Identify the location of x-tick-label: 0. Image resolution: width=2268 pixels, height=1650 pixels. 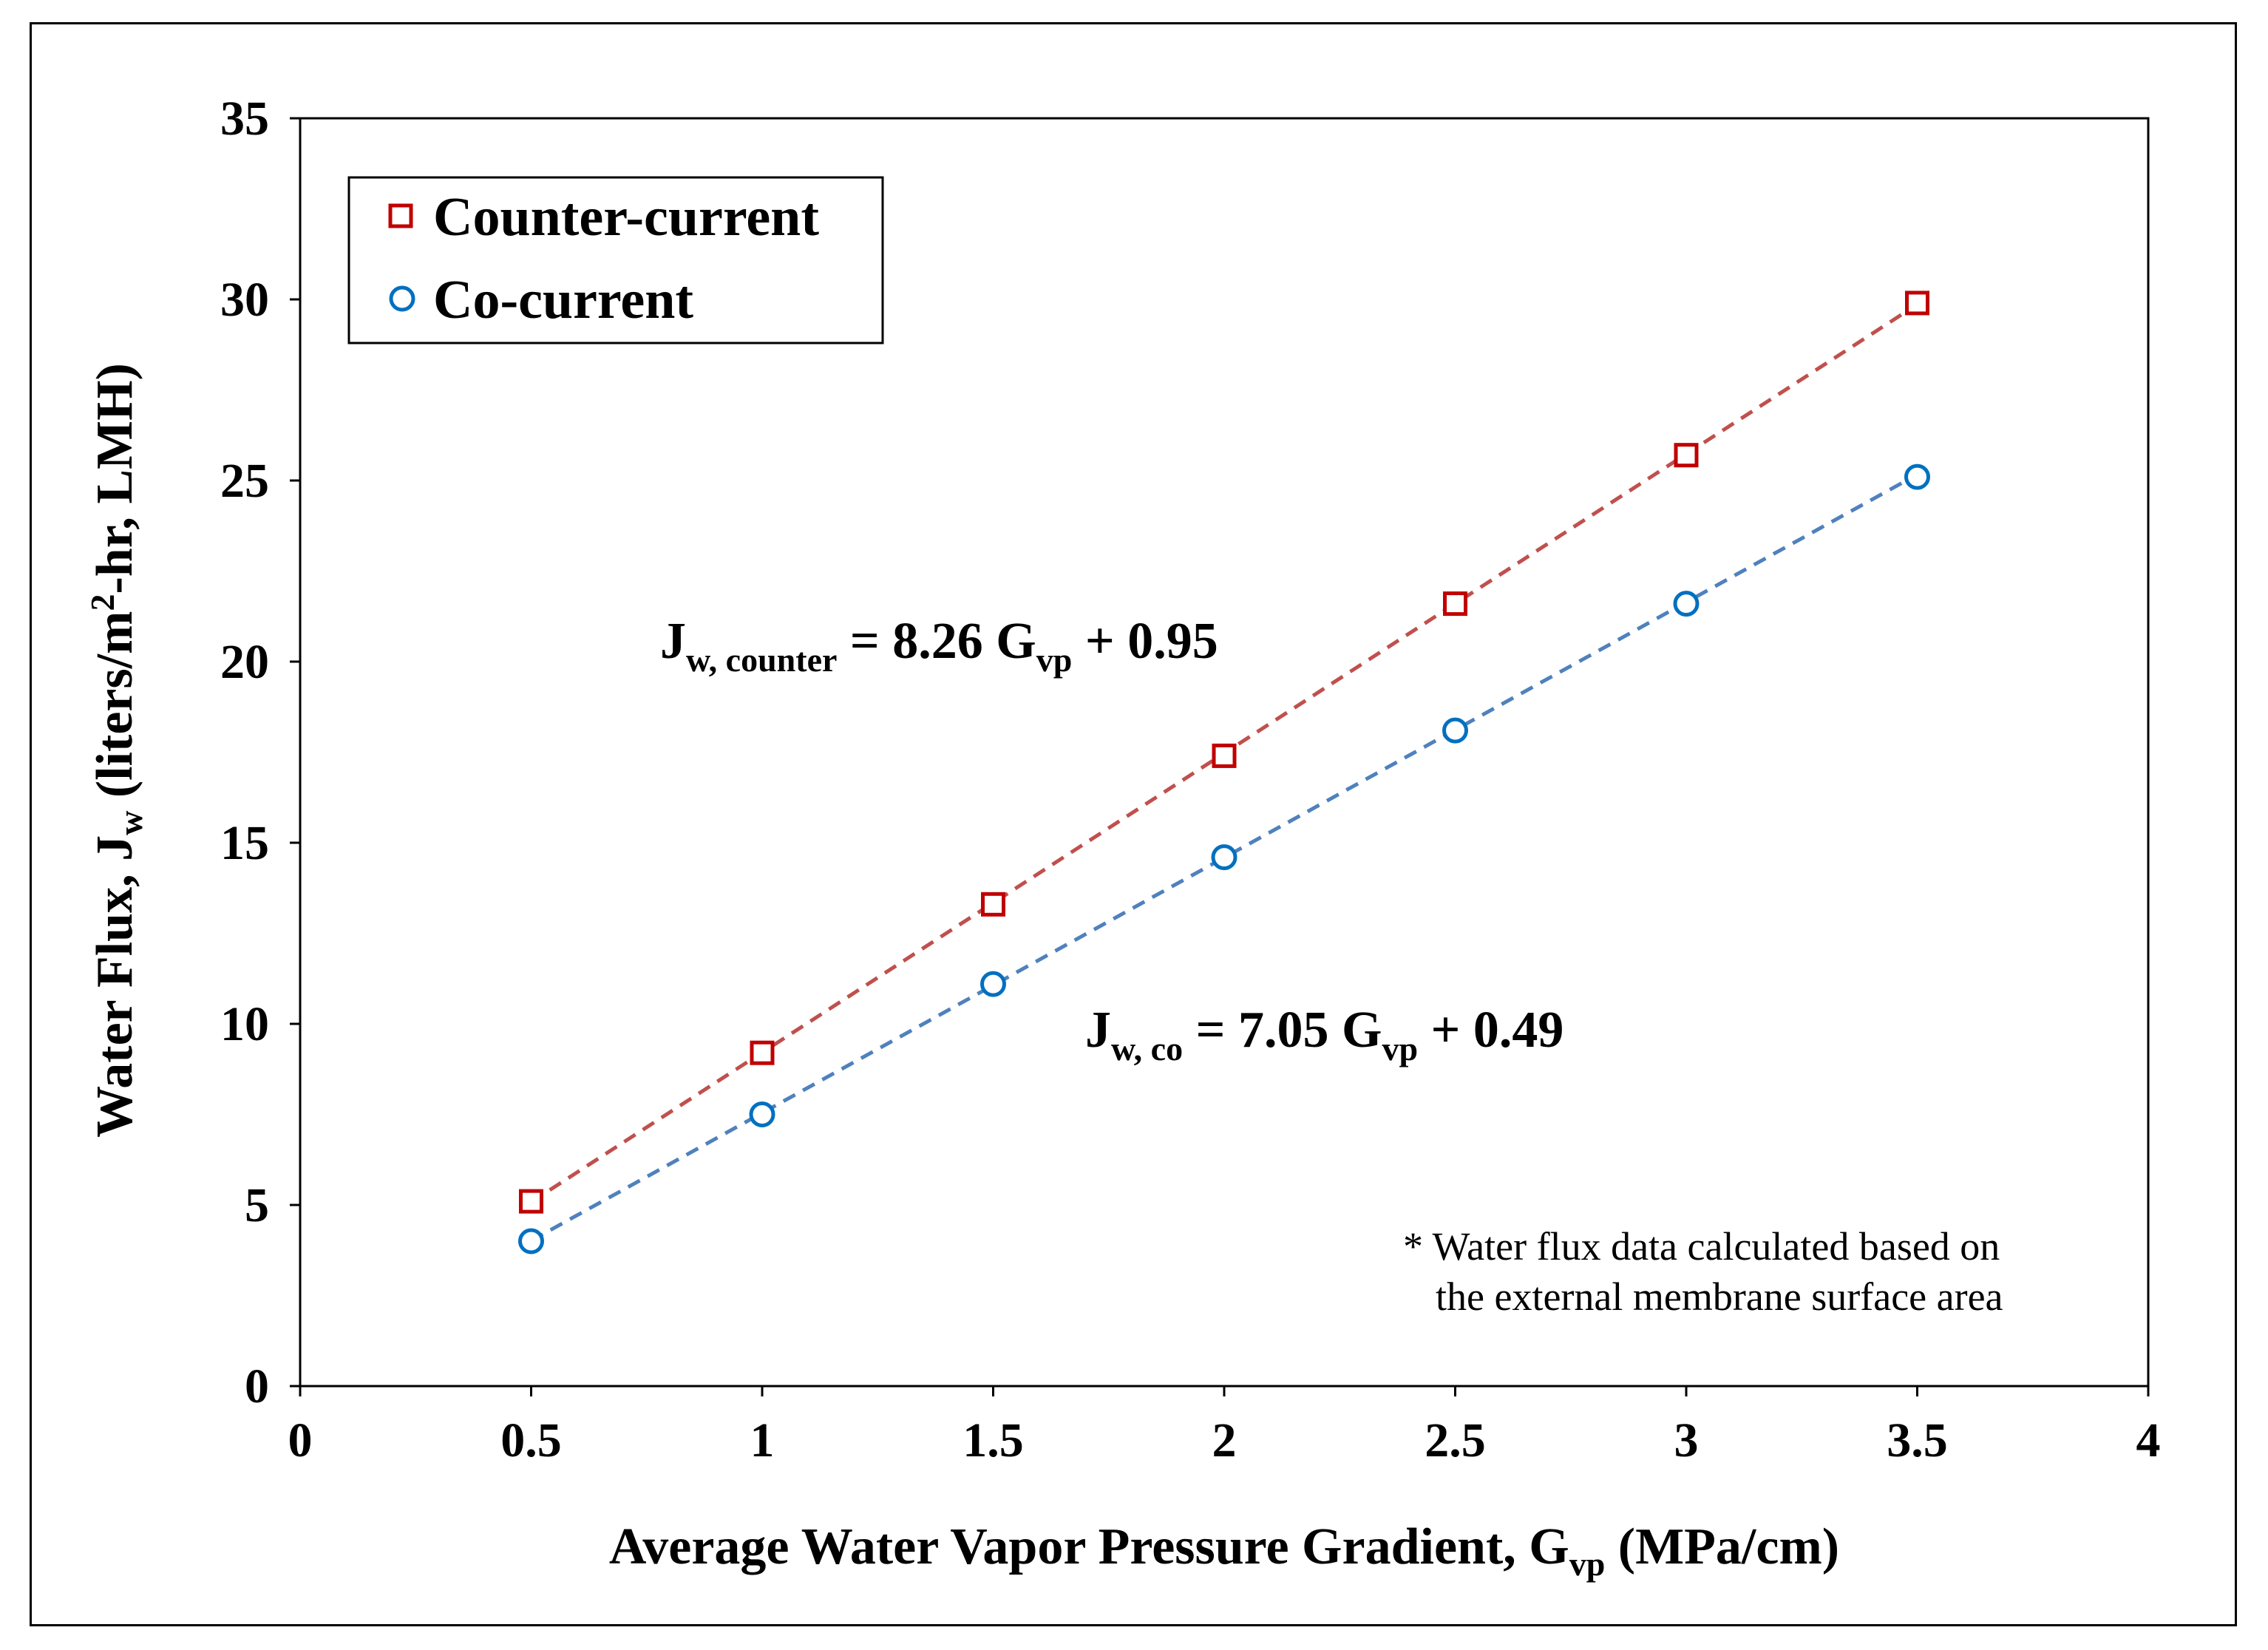
(301, 1440).